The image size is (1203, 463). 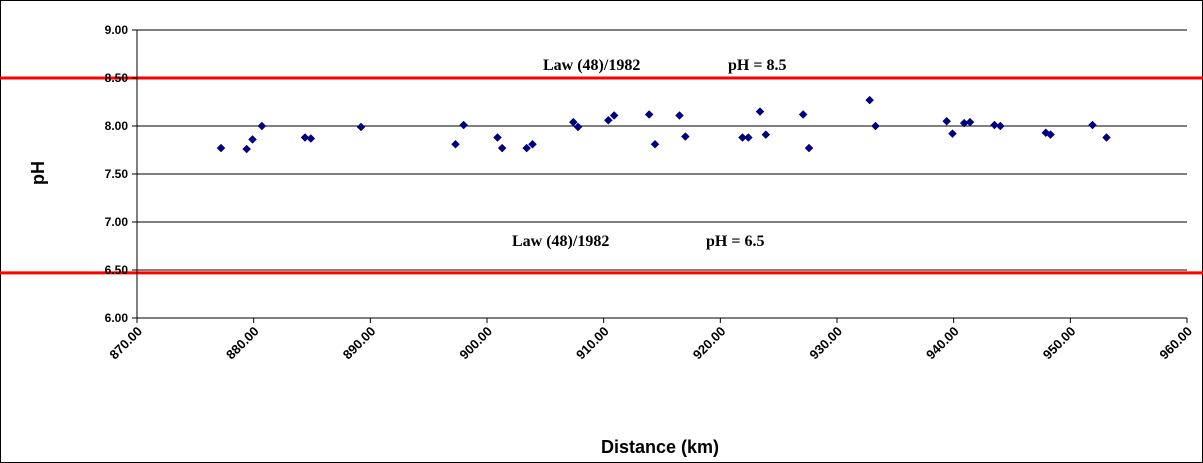 I want to click on x-tick-label: 940.00, so click(x=942, y=343).